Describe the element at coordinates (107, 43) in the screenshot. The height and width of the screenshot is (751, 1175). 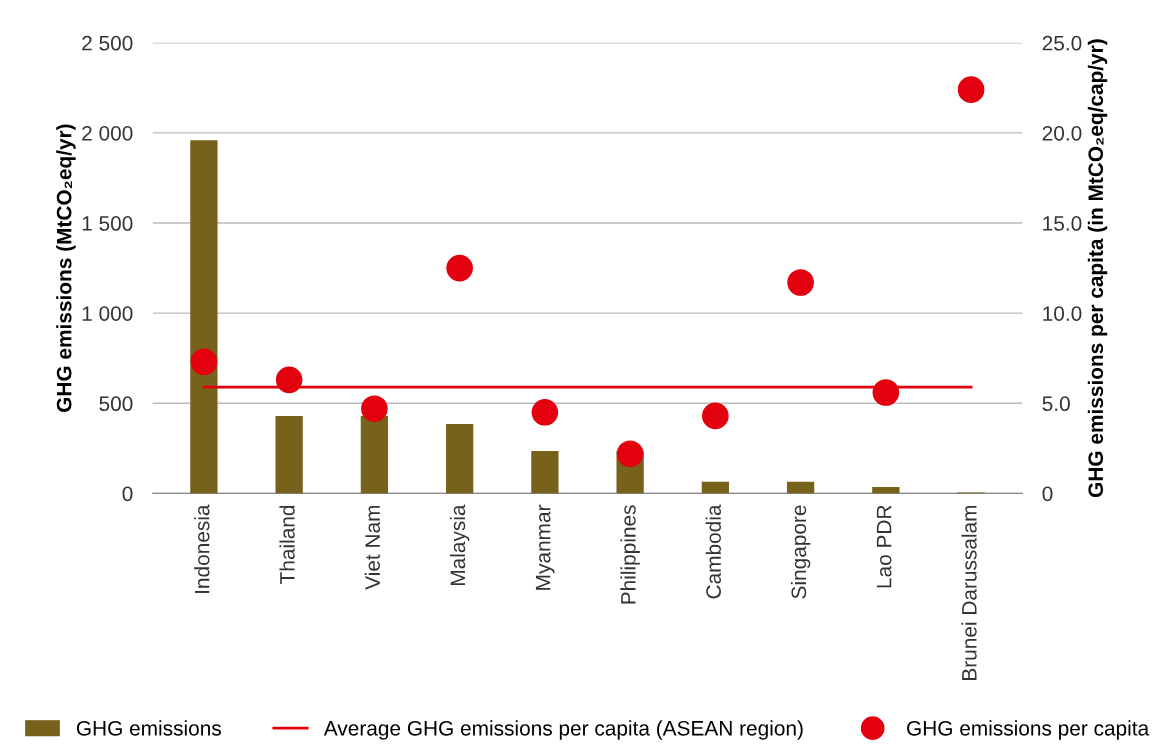
I see `y-tick-label: 2 500` at that location.